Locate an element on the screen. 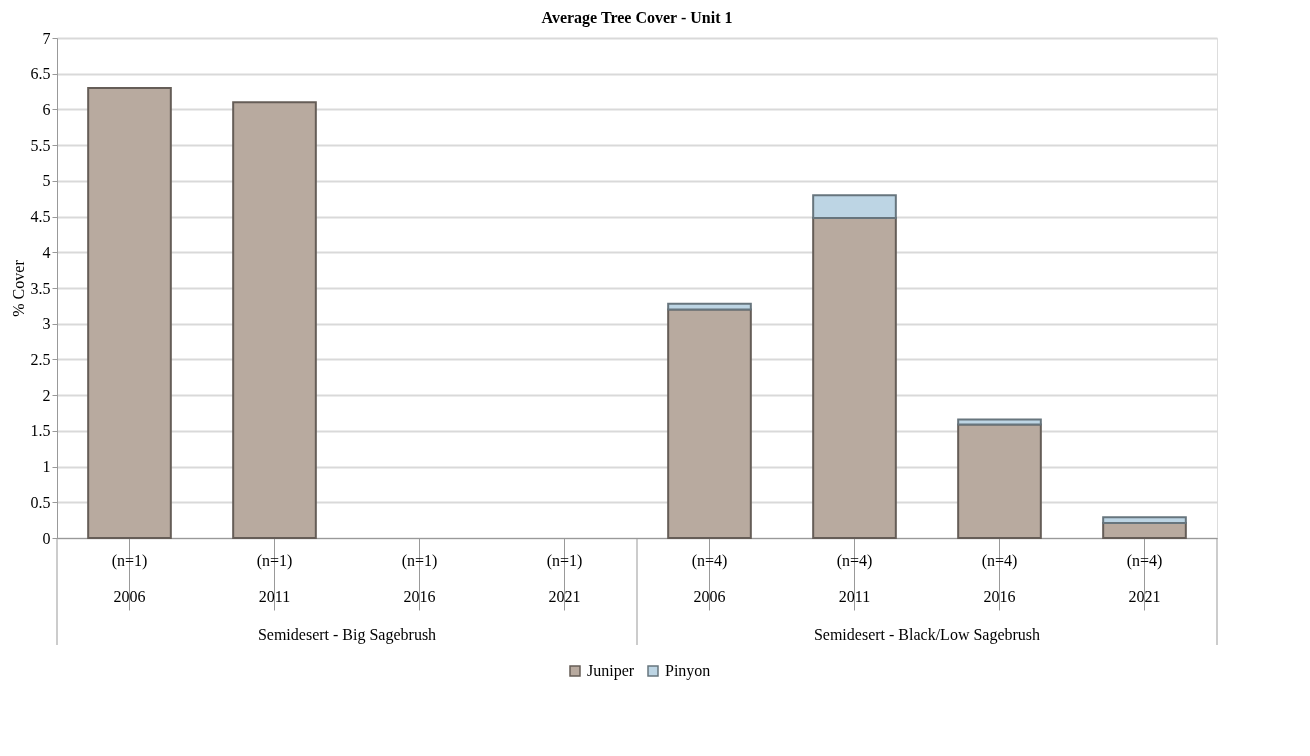 Image resolution: width=1310 pixels, height=756 pixels. text: Semidesert - Black/Low Sagebrush is located at coordinates (927, 635).